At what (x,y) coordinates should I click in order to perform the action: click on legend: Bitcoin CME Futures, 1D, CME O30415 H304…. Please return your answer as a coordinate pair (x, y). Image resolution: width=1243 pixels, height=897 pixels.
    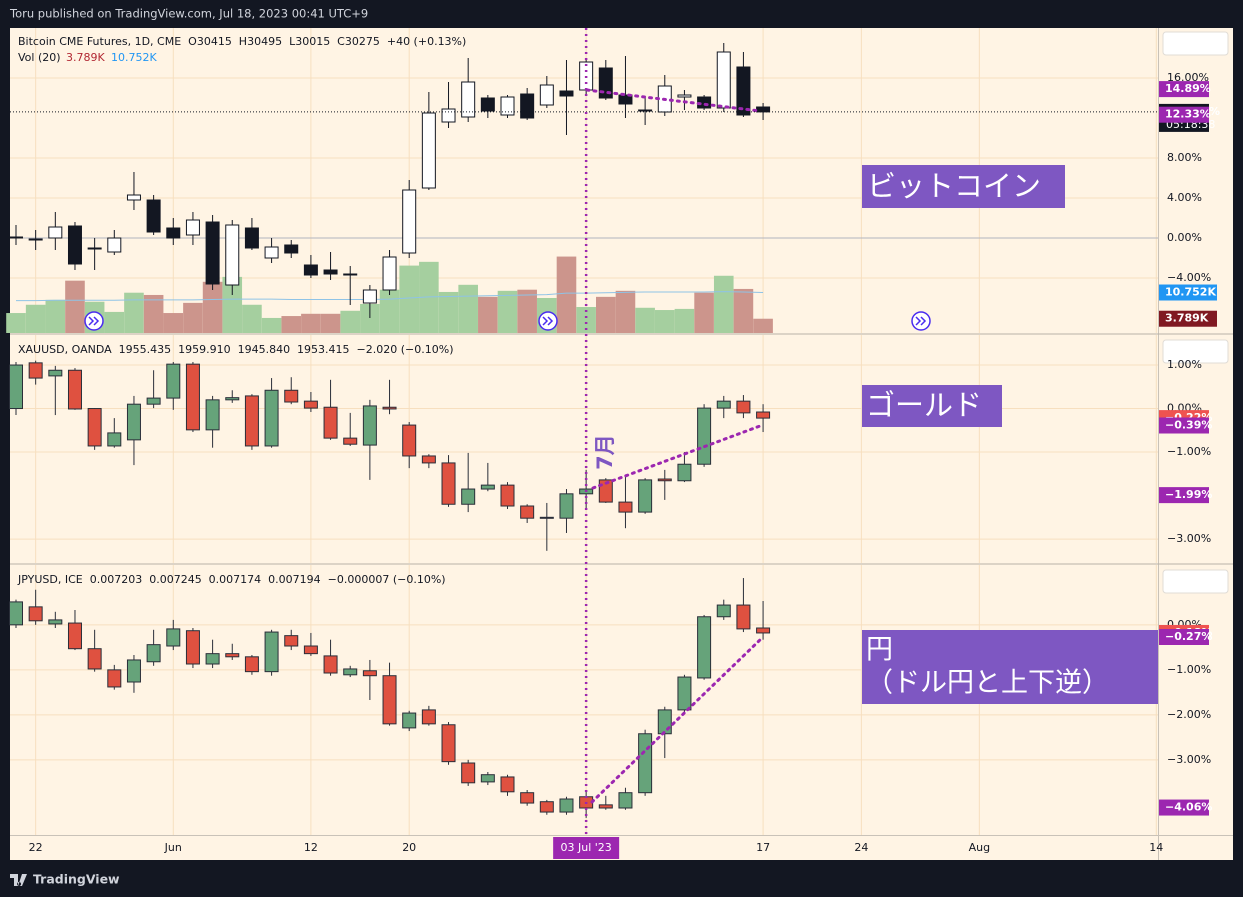
    Looking at the image, I should click on (242, 41).